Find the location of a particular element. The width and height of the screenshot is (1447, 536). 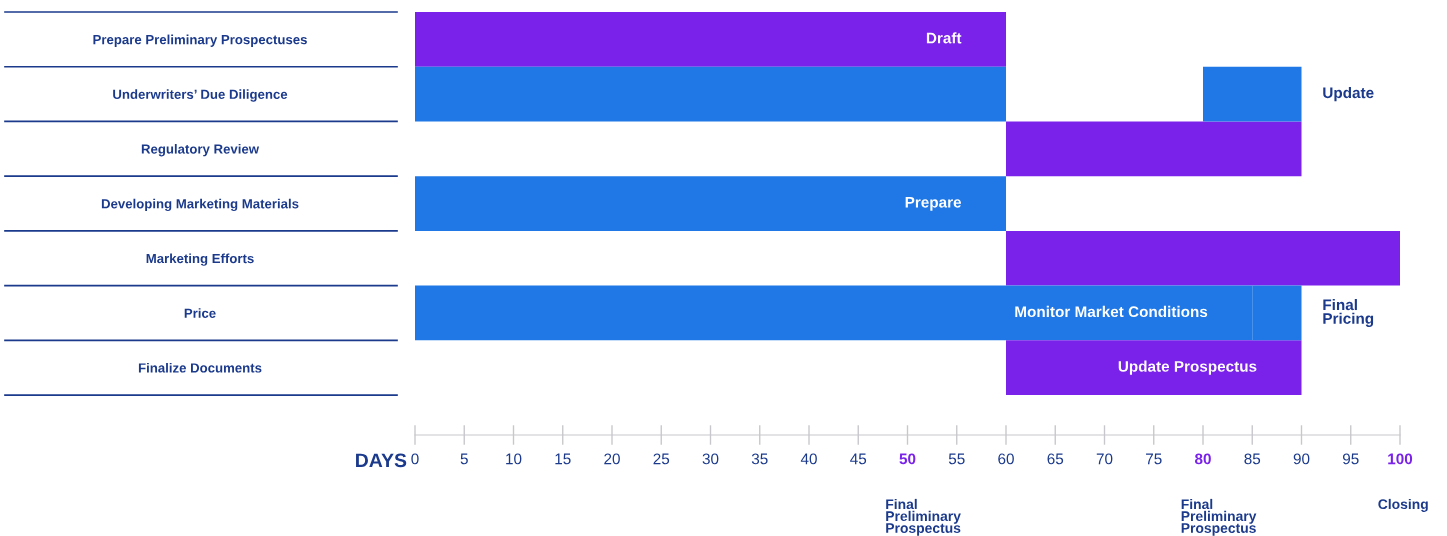

x-tick-label: 35 is located at coordinates (759, 459).